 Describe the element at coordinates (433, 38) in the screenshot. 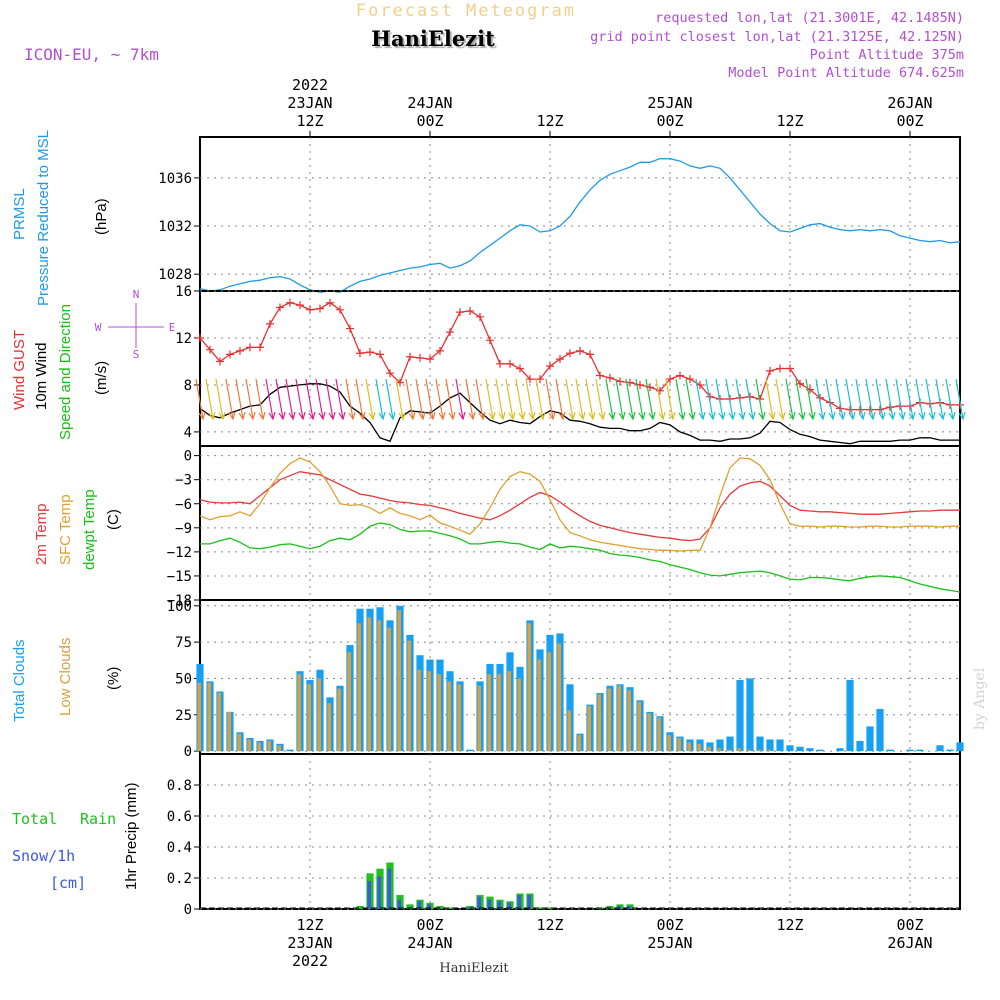

I see `station-title: HaniElezit` at that location.